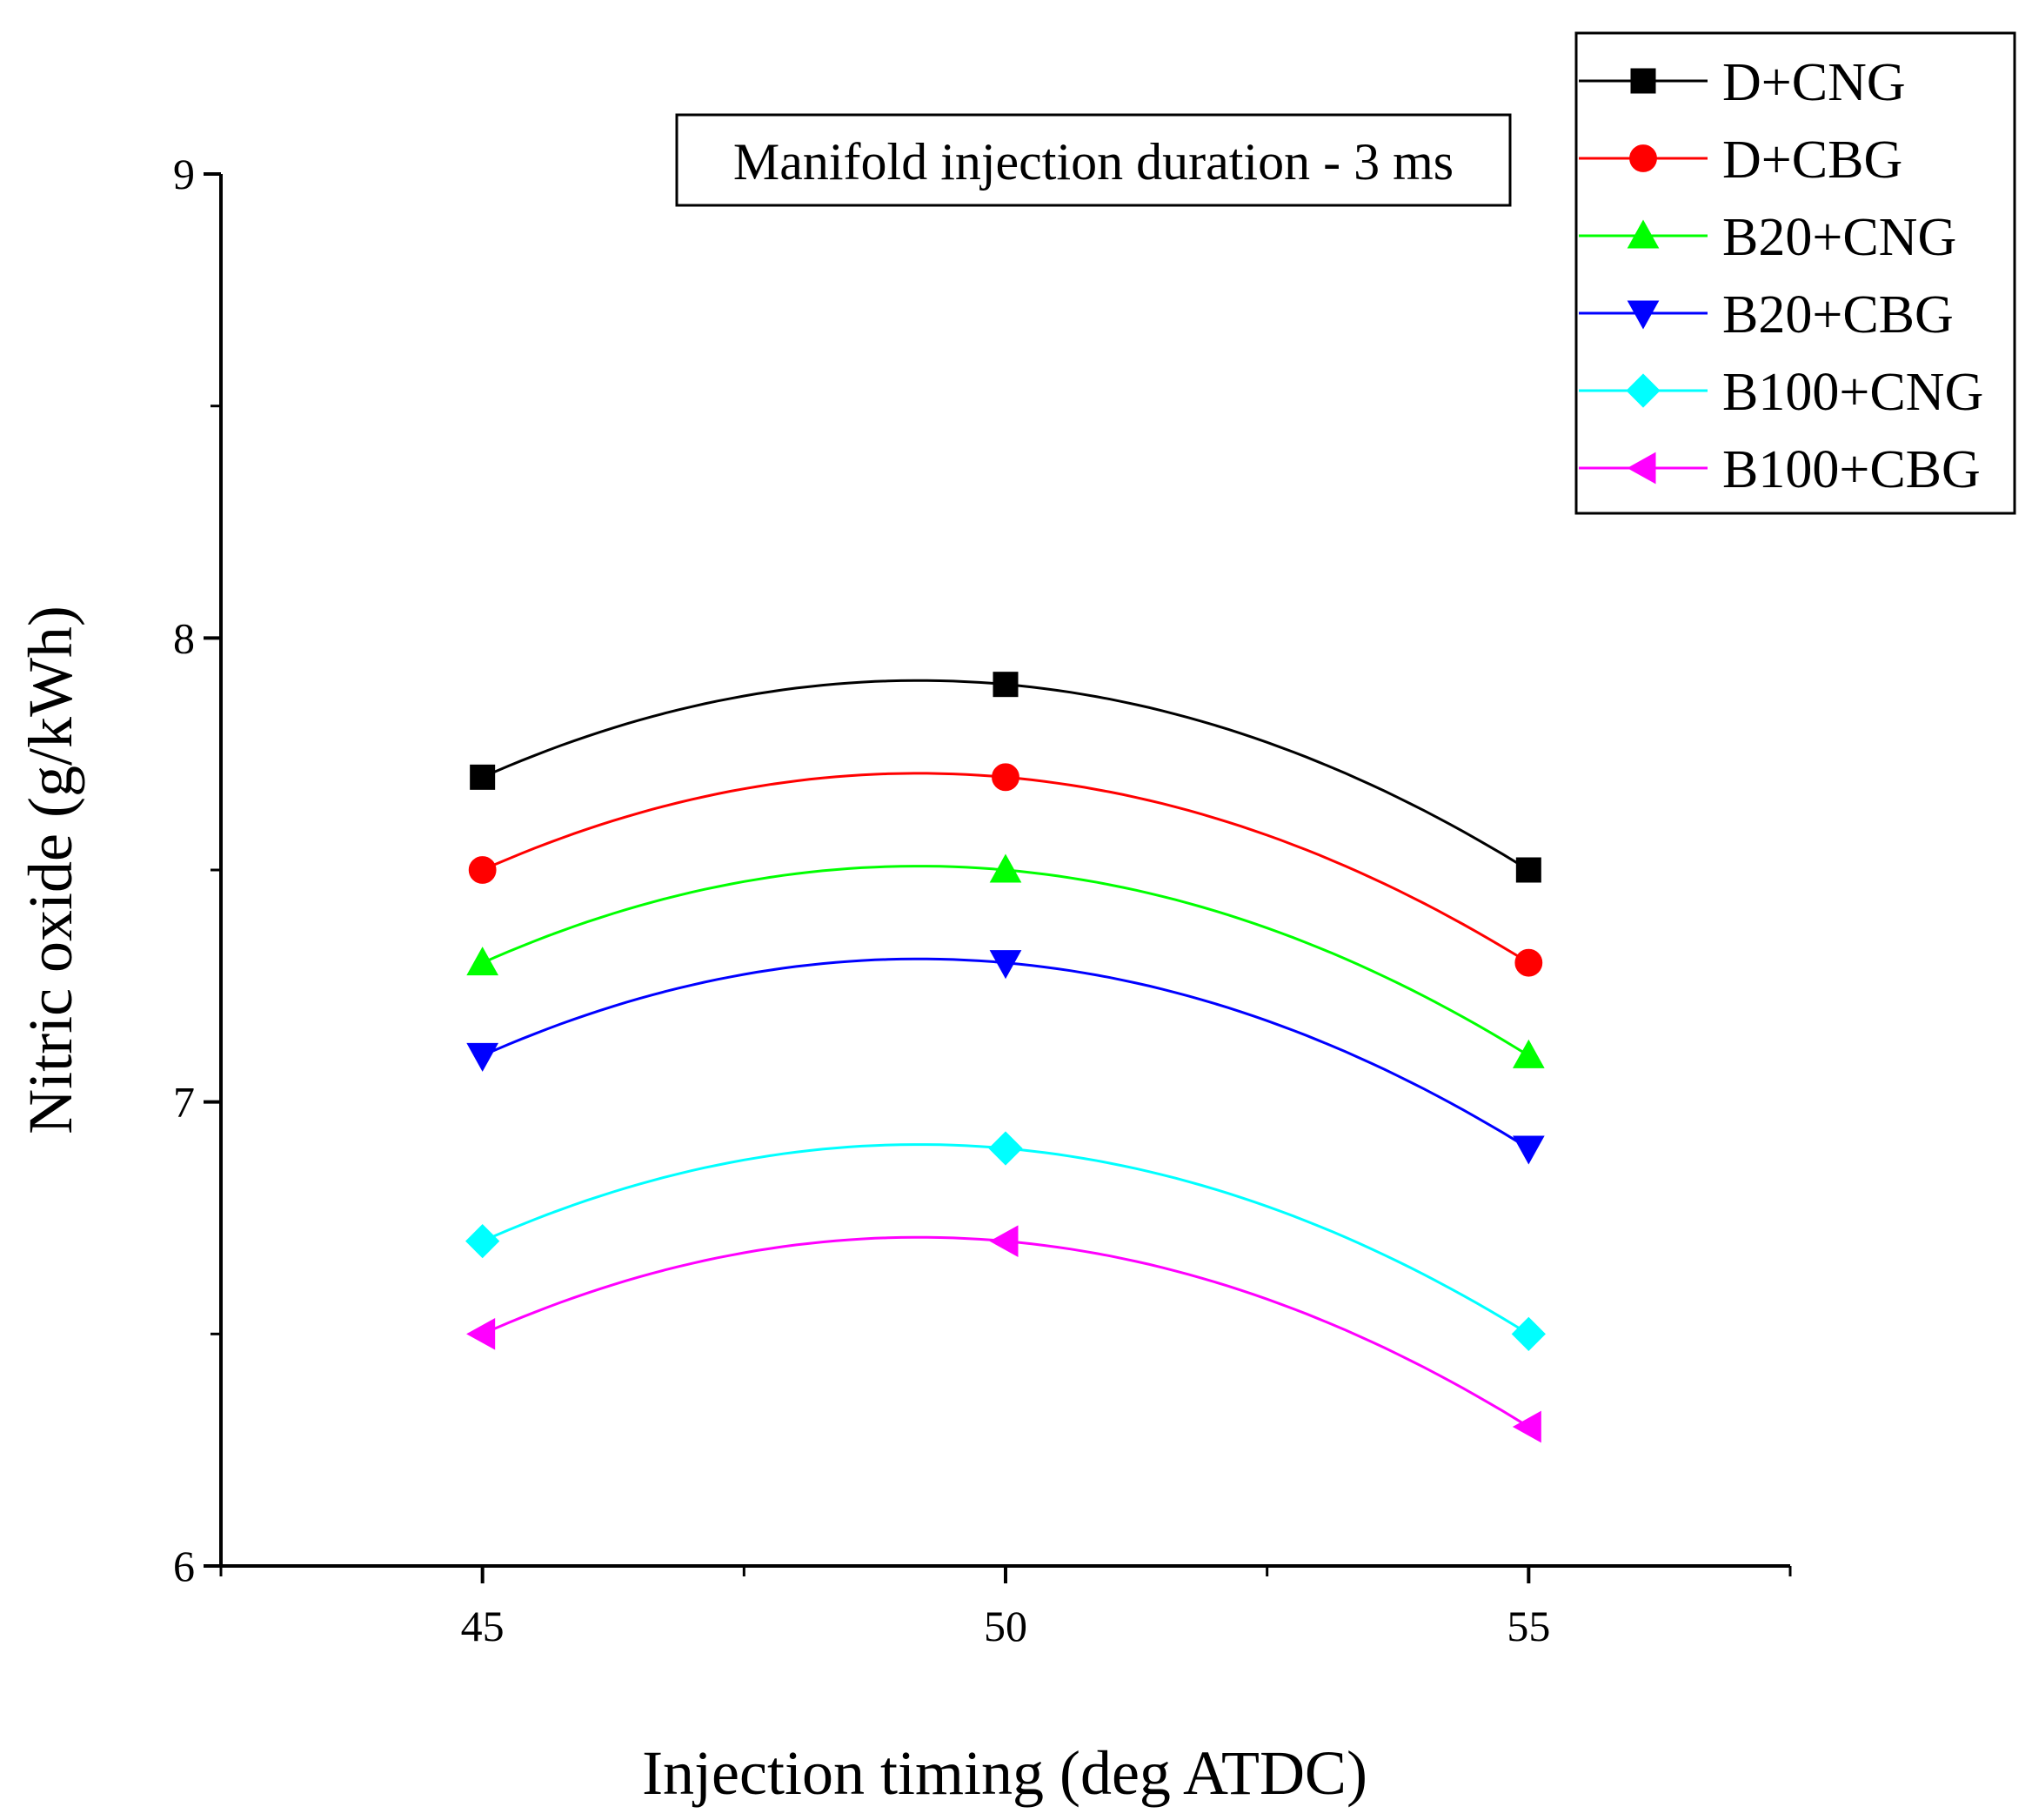  Describe the element at coordinates (1006, 1332) in the screenshot. I see `series-line-b100-cbg` at that location.